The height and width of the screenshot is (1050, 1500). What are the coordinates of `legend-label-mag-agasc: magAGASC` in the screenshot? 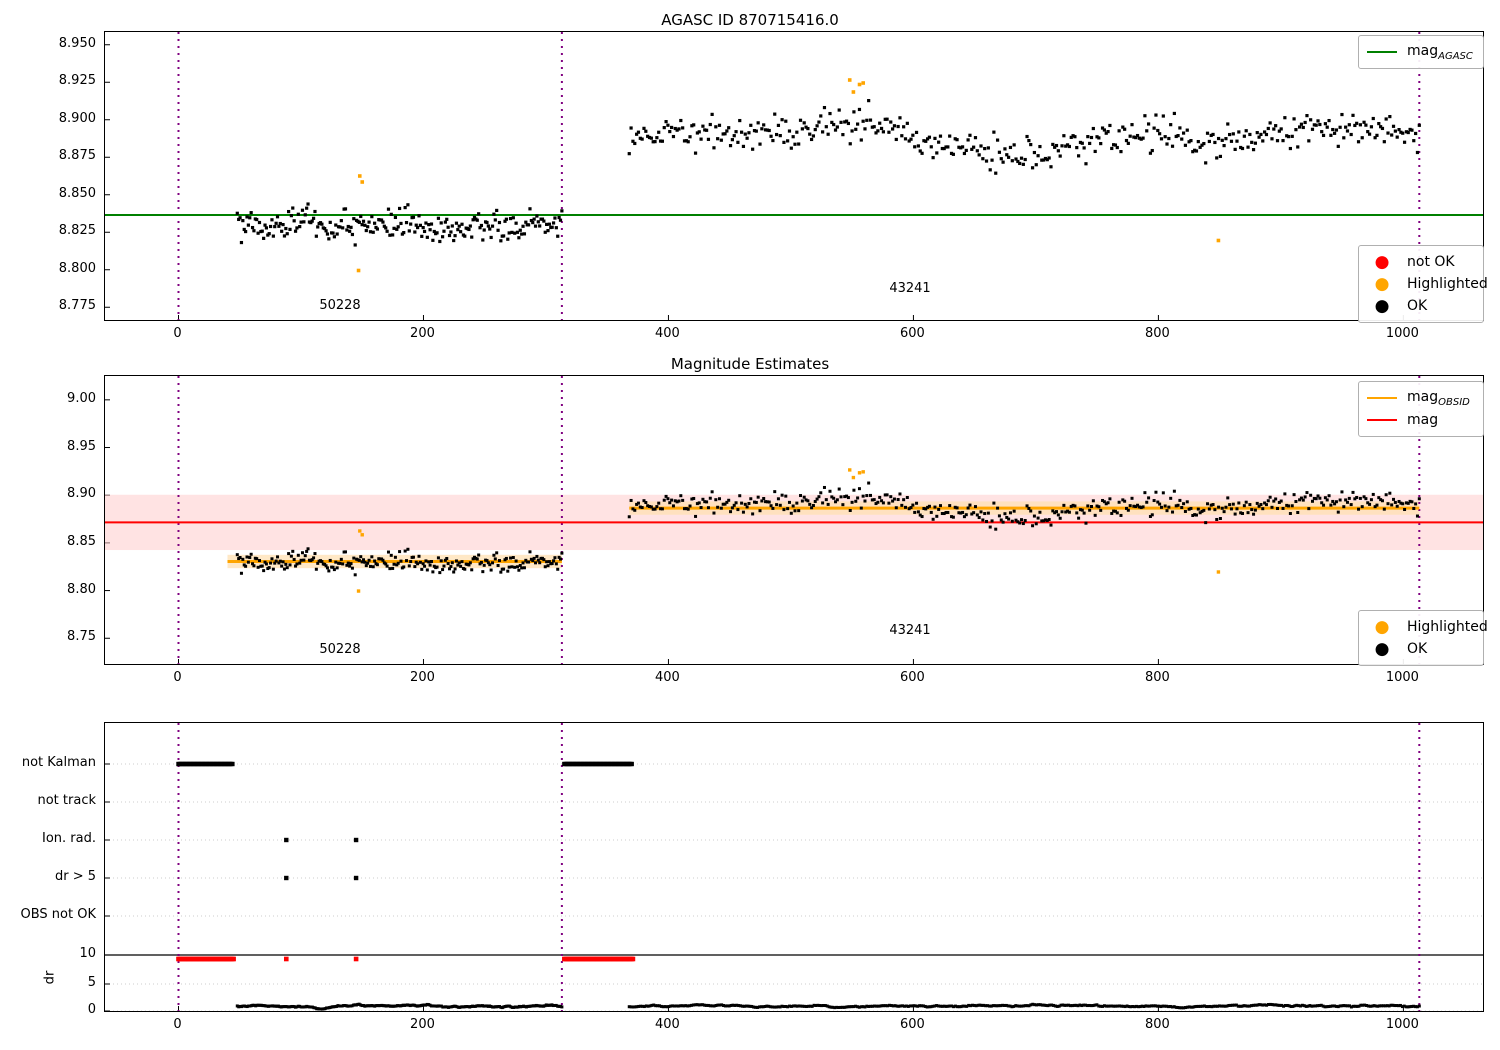 It's located at (1440, 52).